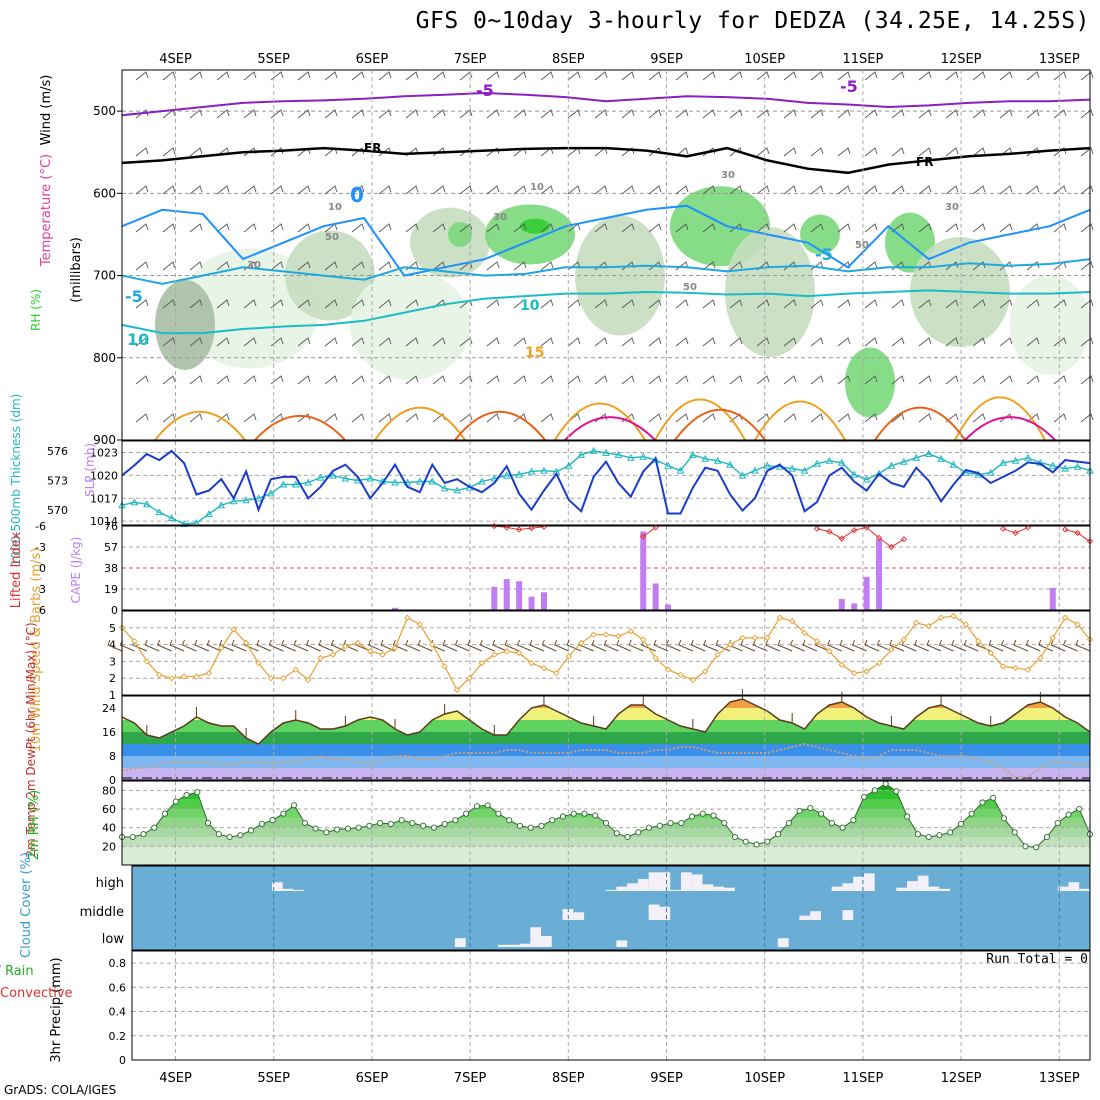 This screenshot has width=1100, height=1100. What do you see at coordinates (500, 217) in the screenshot?
I see `isotherm-label: 30` at bounding box center [500, 217].